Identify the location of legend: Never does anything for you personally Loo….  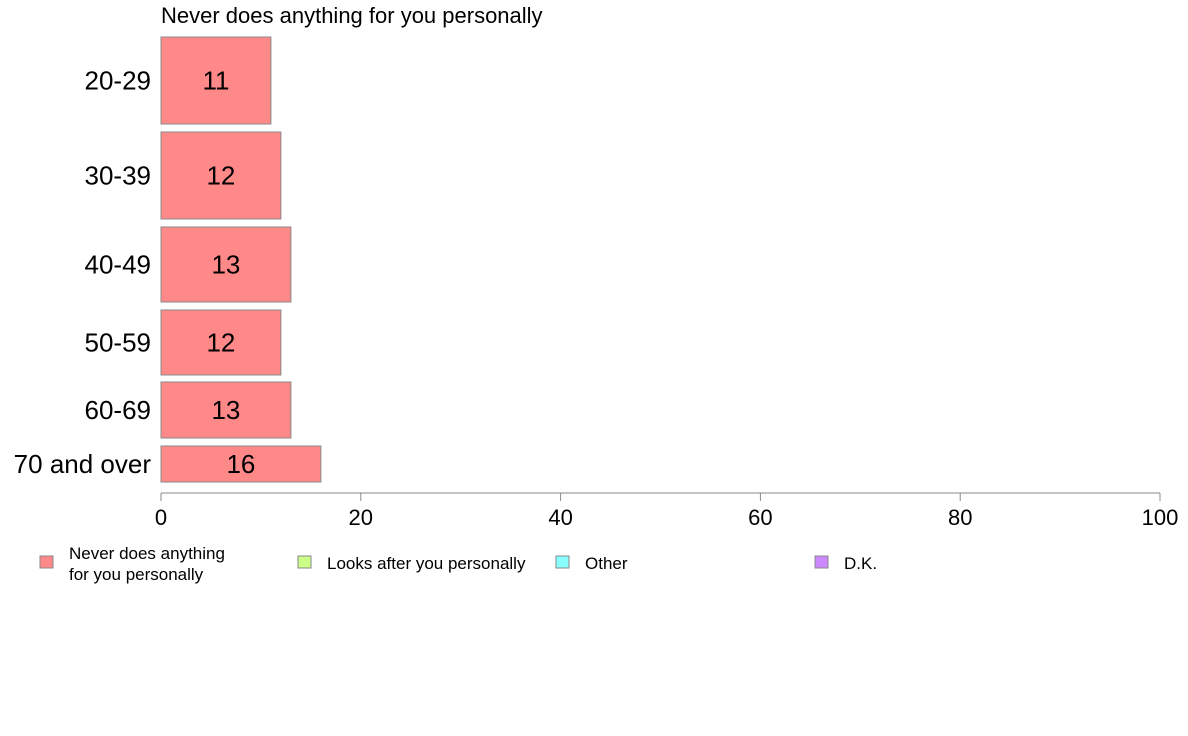
(458, 564).